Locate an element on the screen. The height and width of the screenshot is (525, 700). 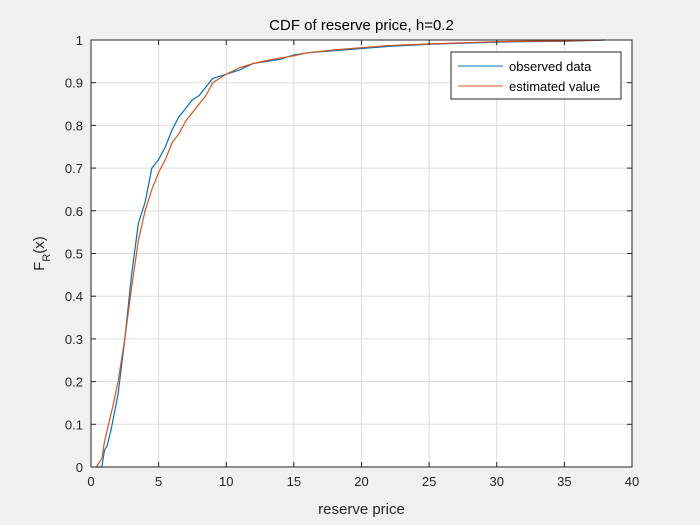
y-axis-label: FR(x) is located at coordinates (42, 253).